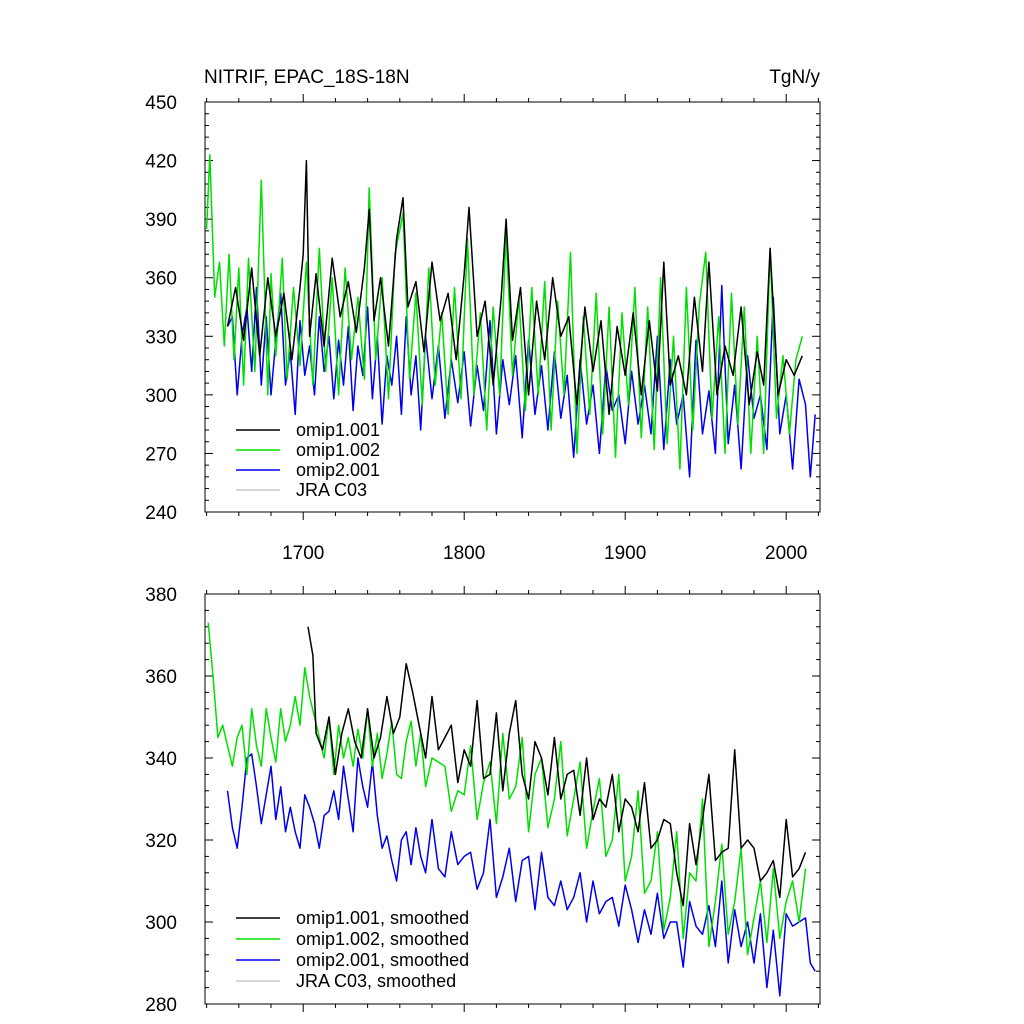  I want to click on bottom-legend-label: omip1.002, smoothed, so click(382, 939).